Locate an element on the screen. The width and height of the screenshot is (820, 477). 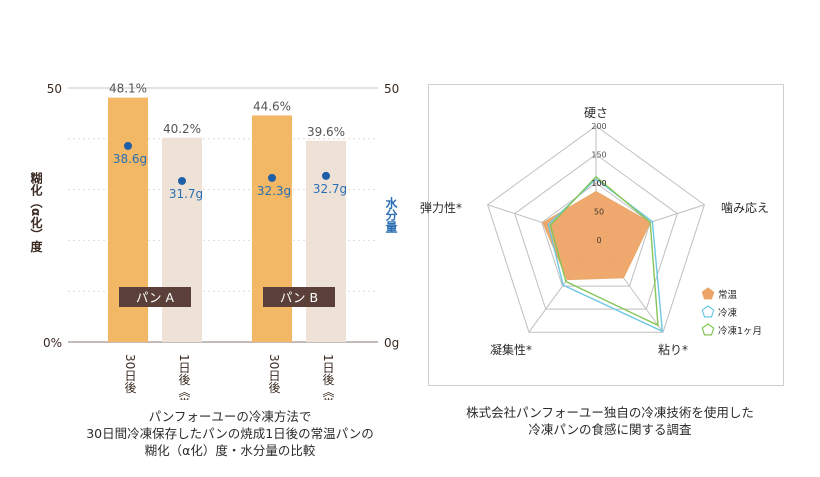
legend-label: 冷凍 is located at coordinates (728, 313).